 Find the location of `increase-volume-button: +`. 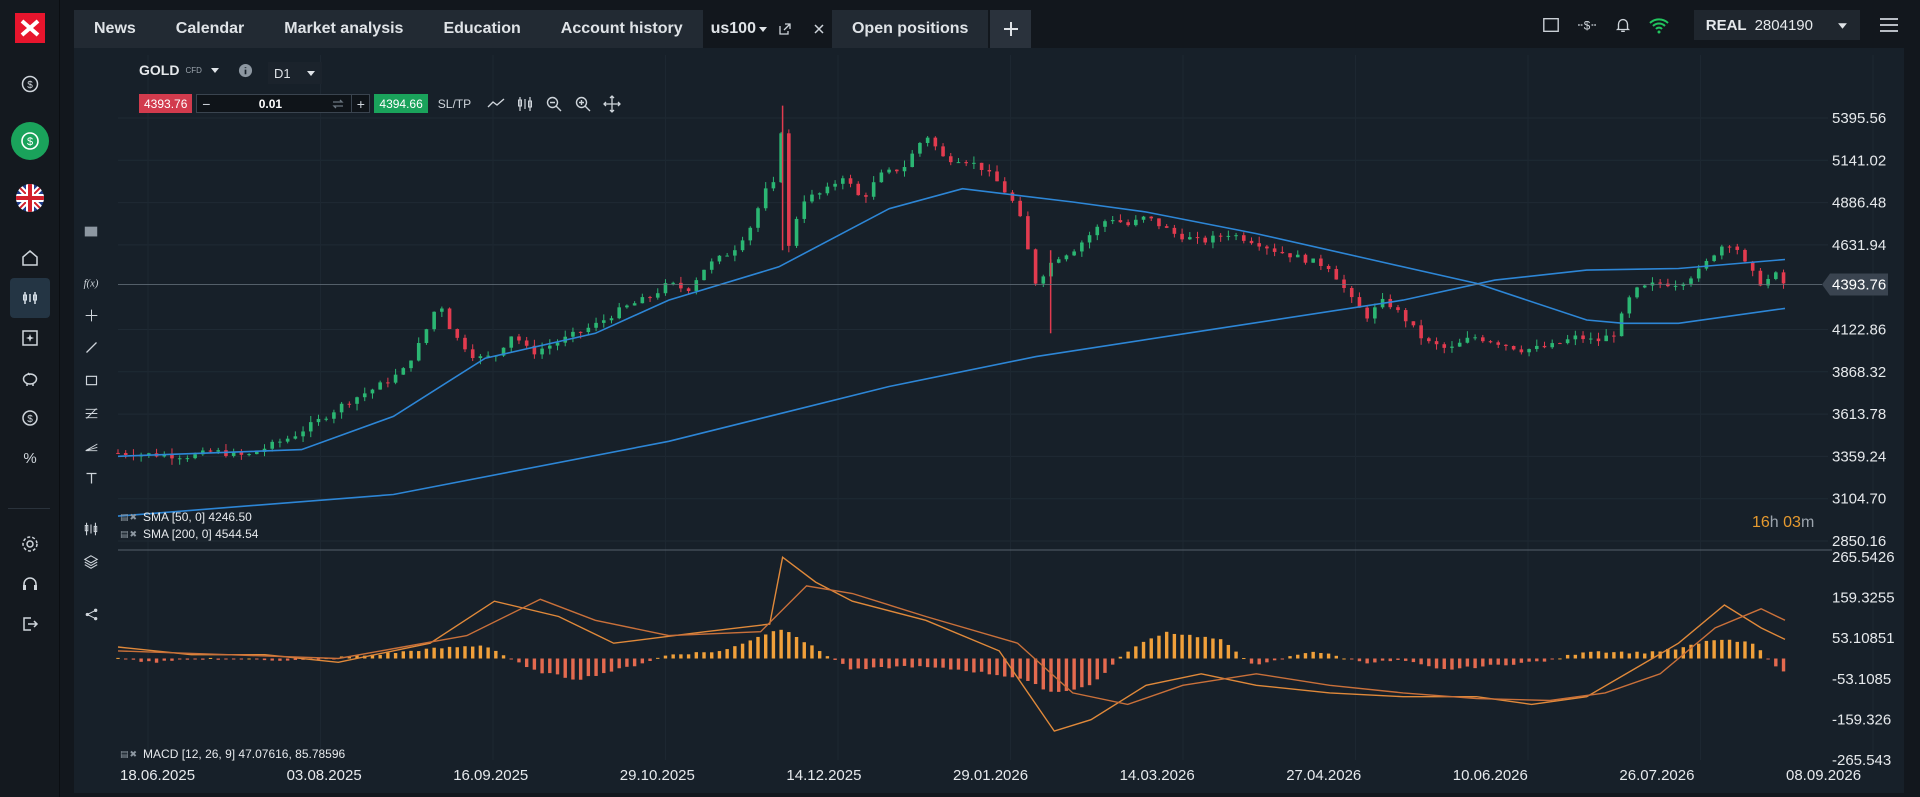

increase-volume-button: + is located at coordinates (360, 103).